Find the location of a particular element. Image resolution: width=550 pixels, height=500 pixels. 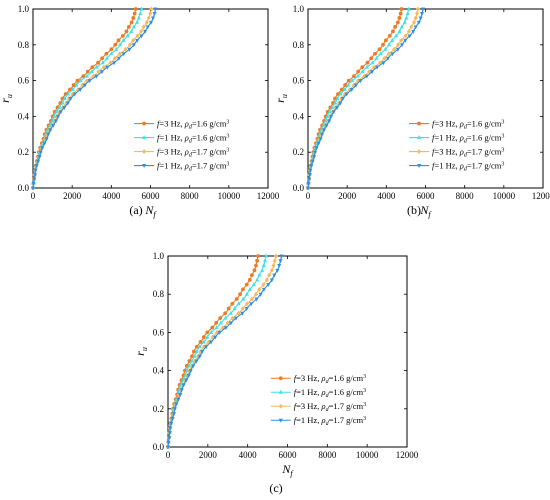

panel-label: (c) is located at coordinates (275, 488).